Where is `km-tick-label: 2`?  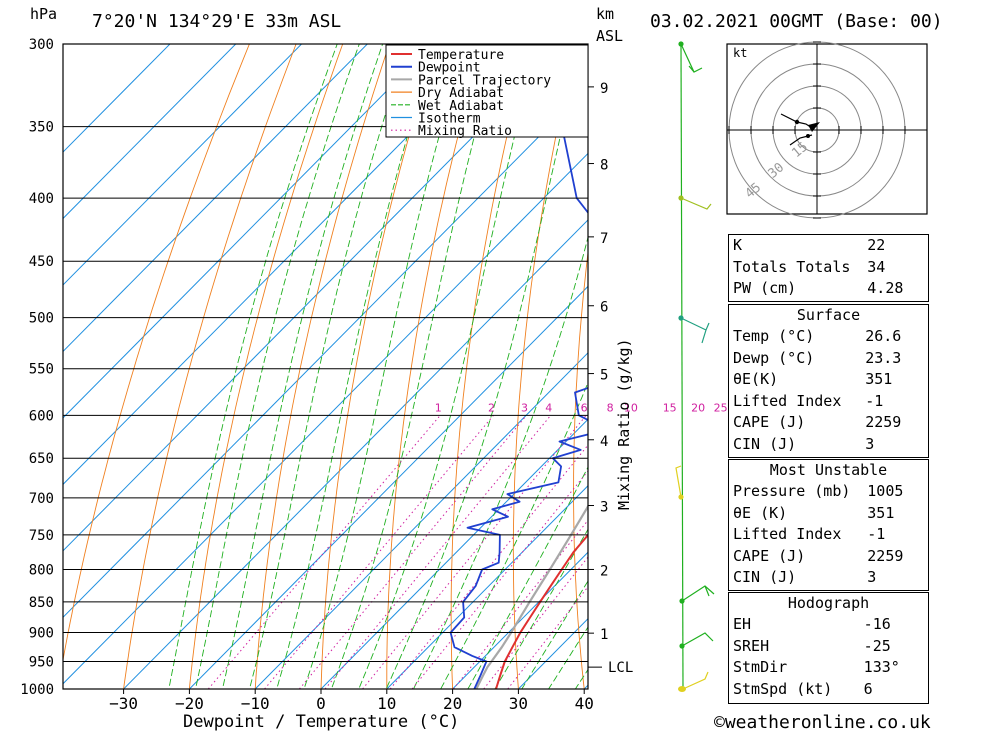 km-tick-label: 2 is located at coordinates (604, 571).